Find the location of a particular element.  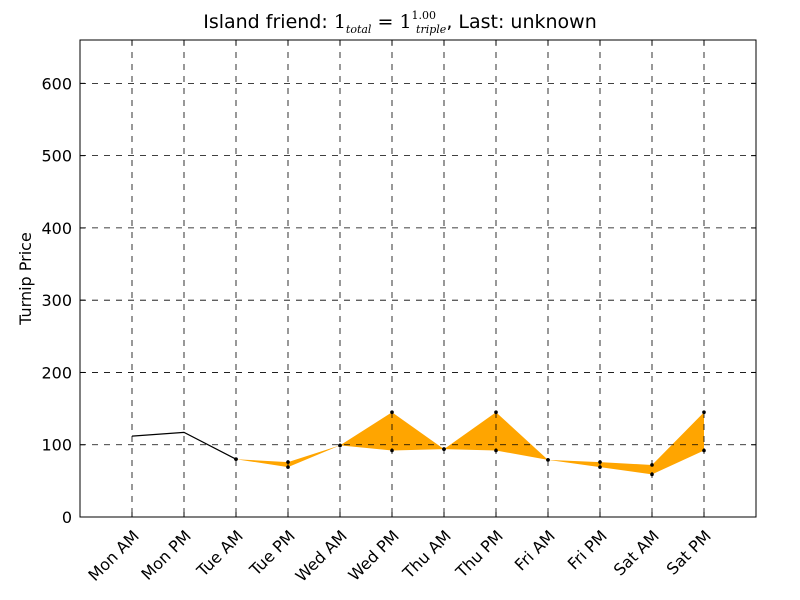

x-tick-label: Fri PM is located at coordinates (587, 549).